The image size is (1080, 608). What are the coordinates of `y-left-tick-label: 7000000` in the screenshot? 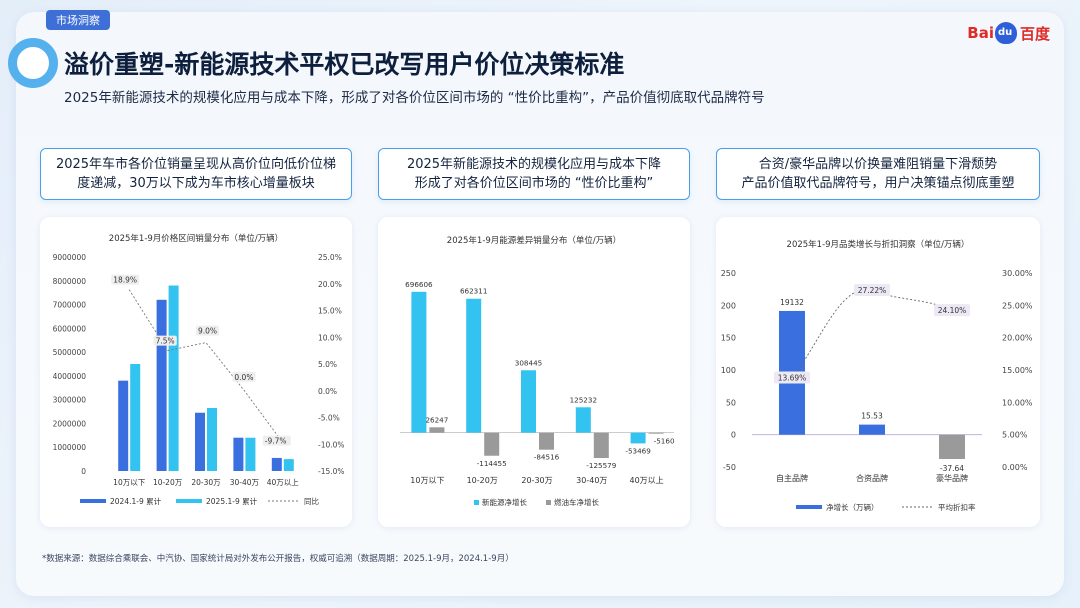 It's located at (70, 305).